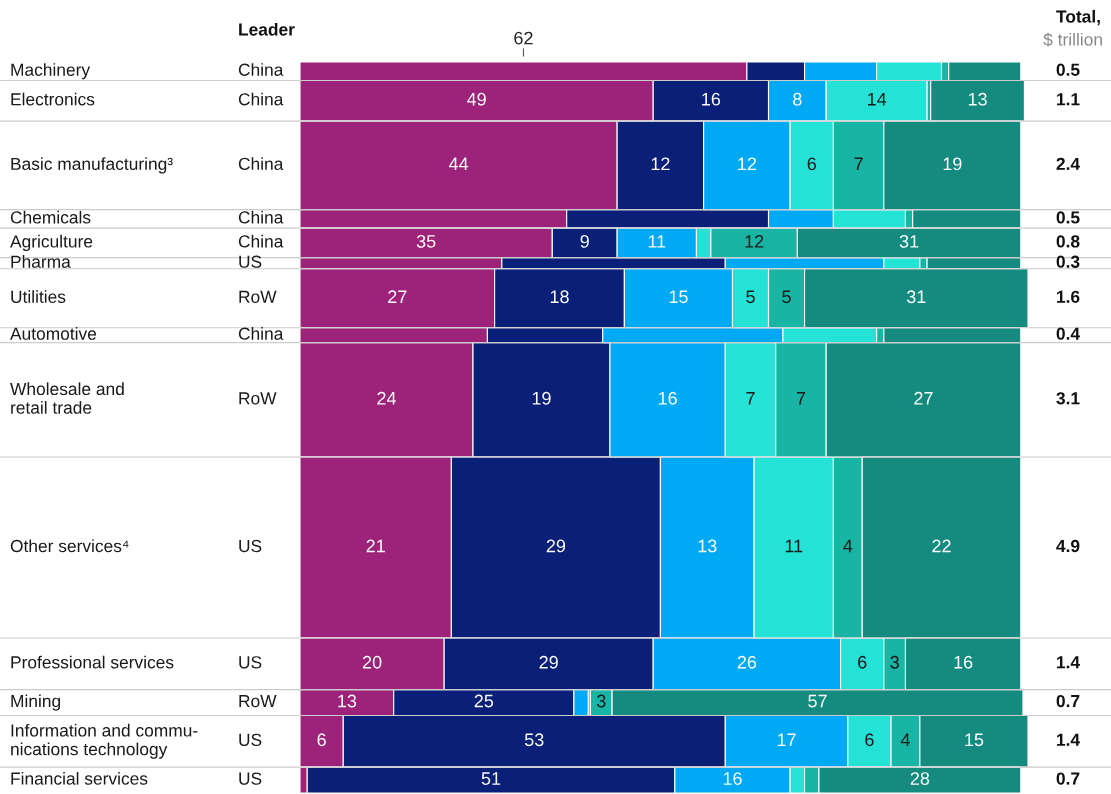 The image size is (1111, 794). I want to click on data-label: 22, so click(941, 546).